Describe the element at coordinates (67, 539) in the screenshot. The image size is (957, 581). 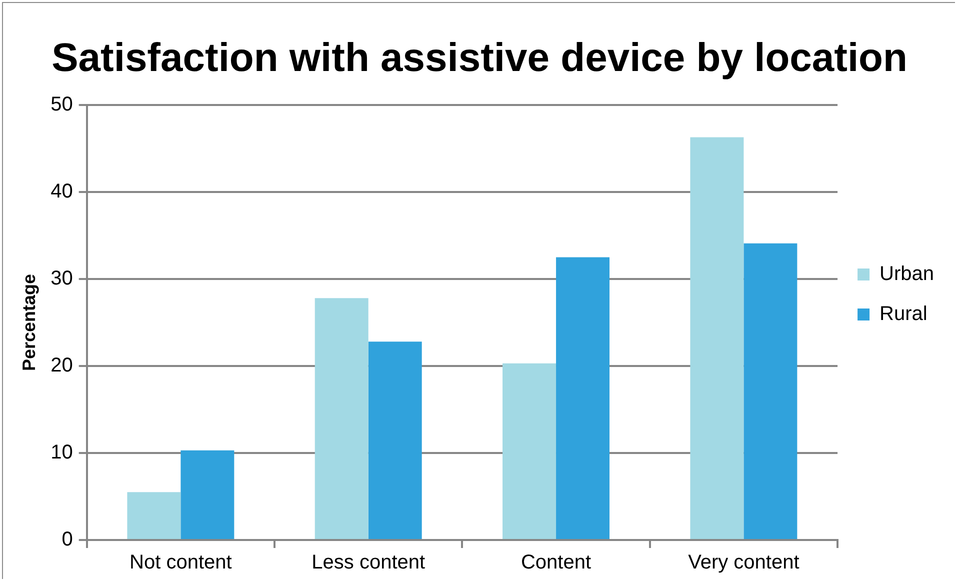
I see `y-tick-label: 0` at that location.